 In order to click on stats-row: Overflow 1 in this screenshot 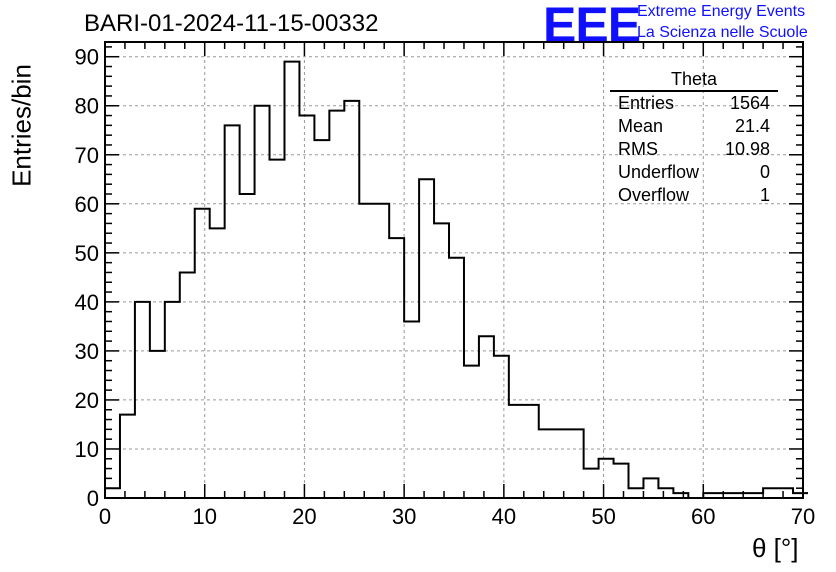, I will do `click(694, 195)`.